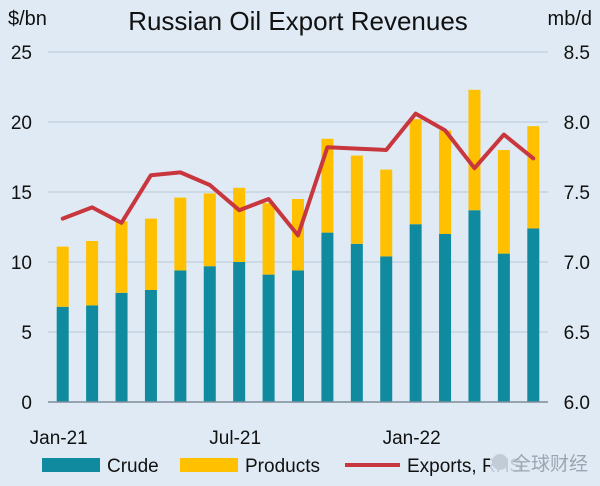 Image resolution: width=600 pixels, height=486 pixels. Describe the element at coordinates (26, 403) in the screenshot. I see `left-axis-tick-label: 0` at that location.